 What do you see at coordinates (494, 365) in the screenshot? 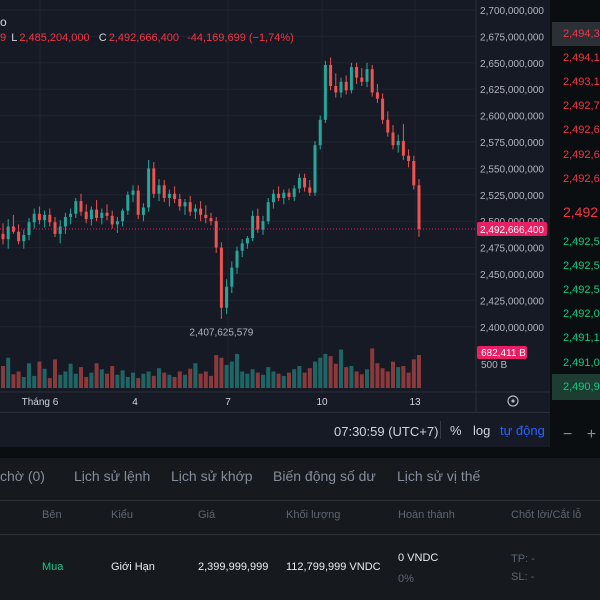
I see `volume-scale-label: 500 B` at bounding box center [494, 365].